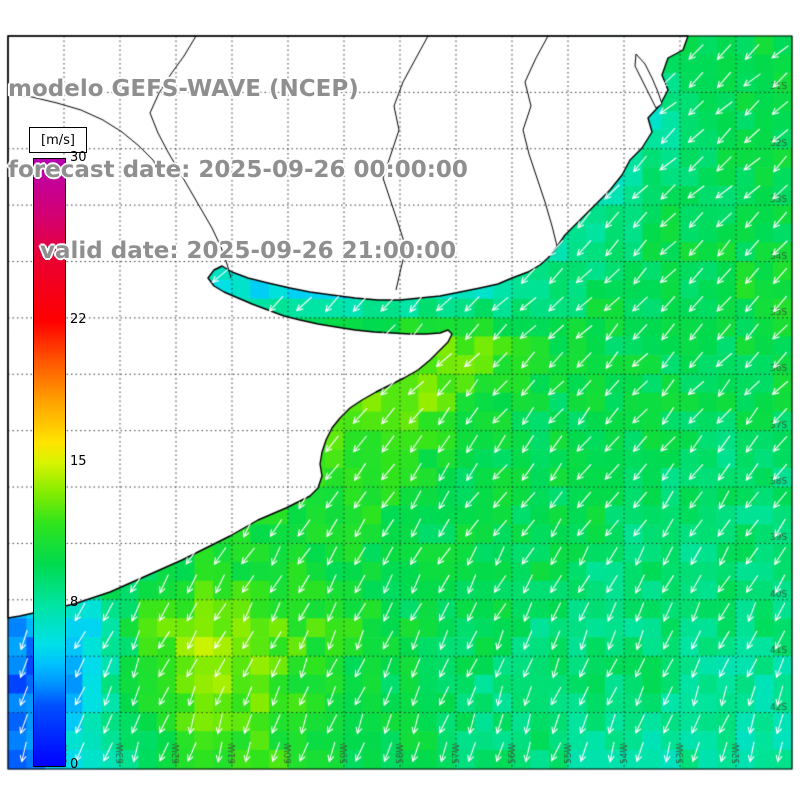  I want to click on colorbar-unit-box: [m/s], so click(58, 140).